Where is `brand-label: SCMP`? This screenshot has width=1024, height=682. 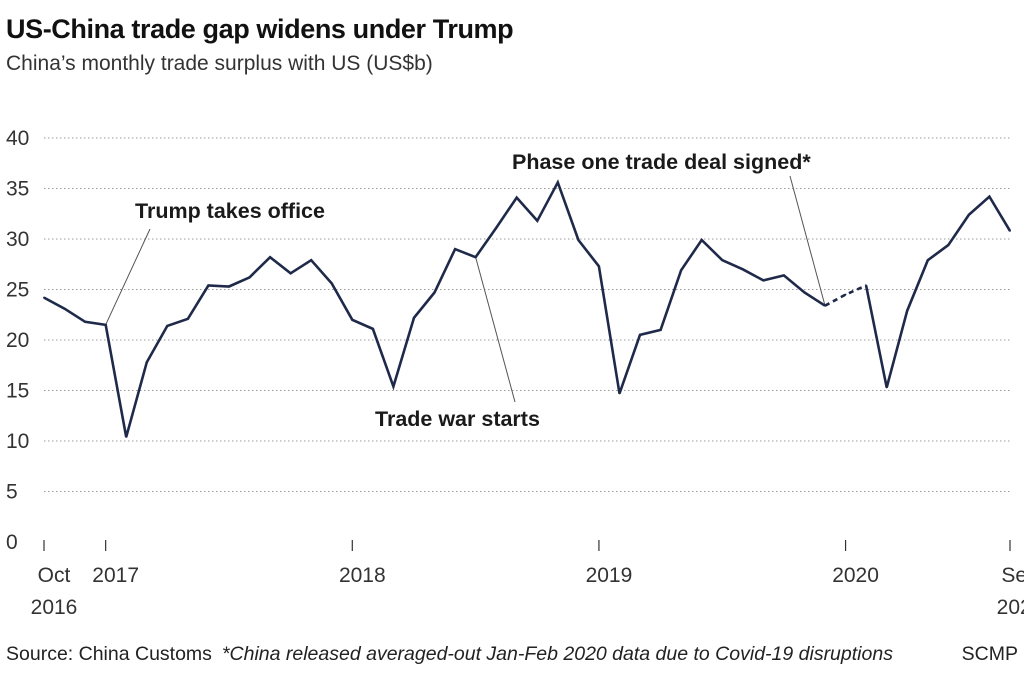
brand-label: SCMP is located at coordinates (989, 654).